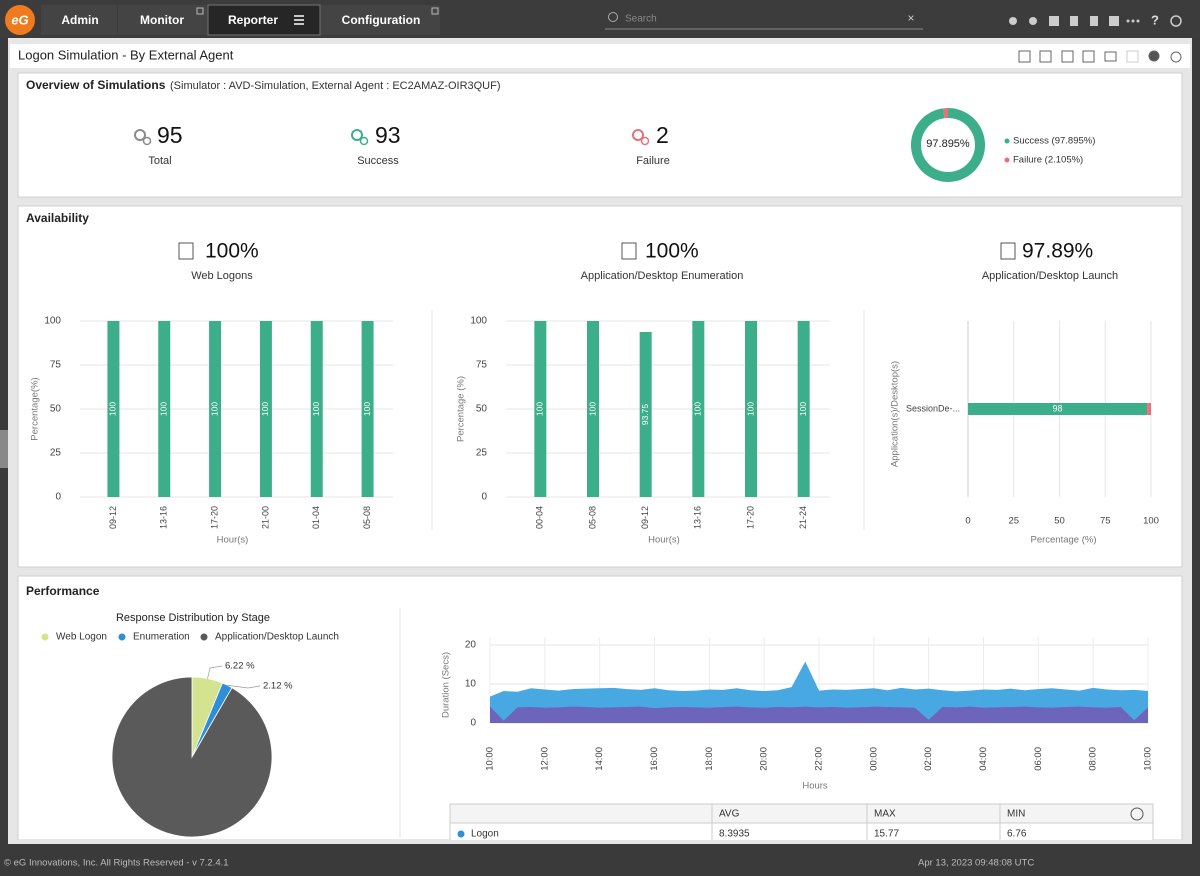  I want to click on nav-tab: Monitor, so click(162, 20).